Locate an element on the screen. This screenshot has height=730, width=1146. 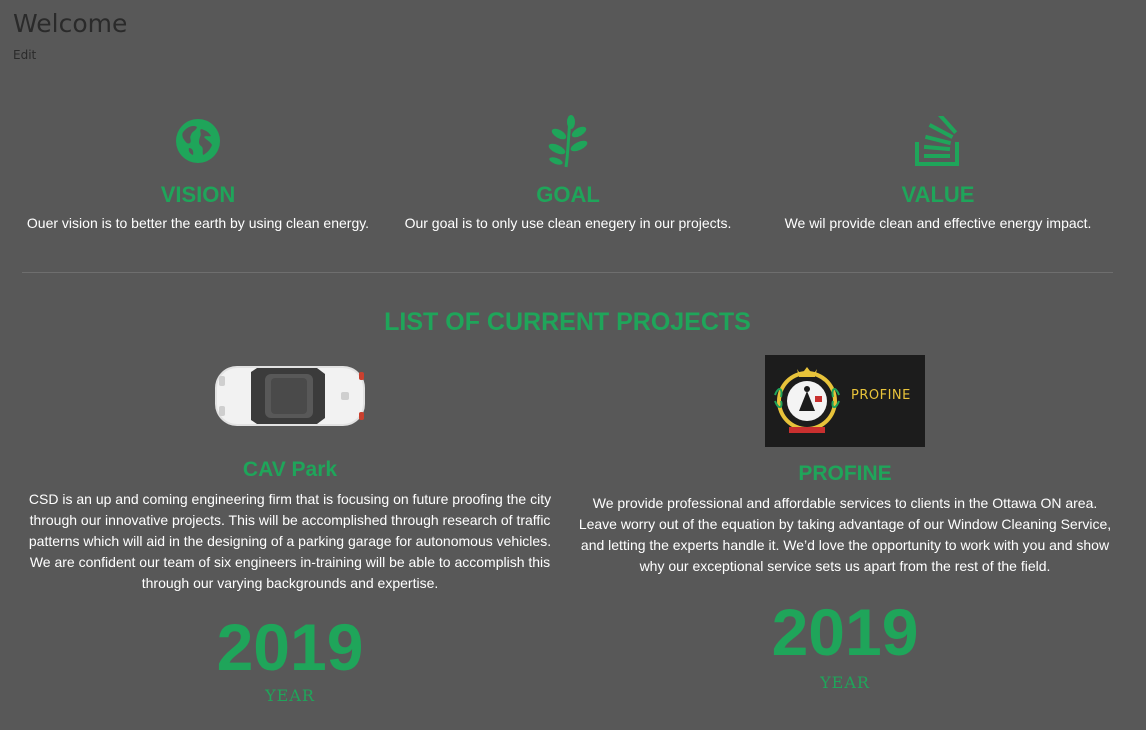
logo-text: PROFINE is located at coordinates (881, 395).